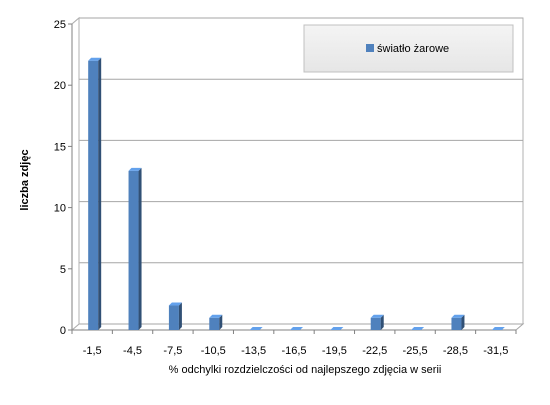 This screenshot has height=405, width=550. What do you see at coordinates (60, 209) in the screenshot?
I see `y-tick-label: 10` at bounding box center [60, 209].